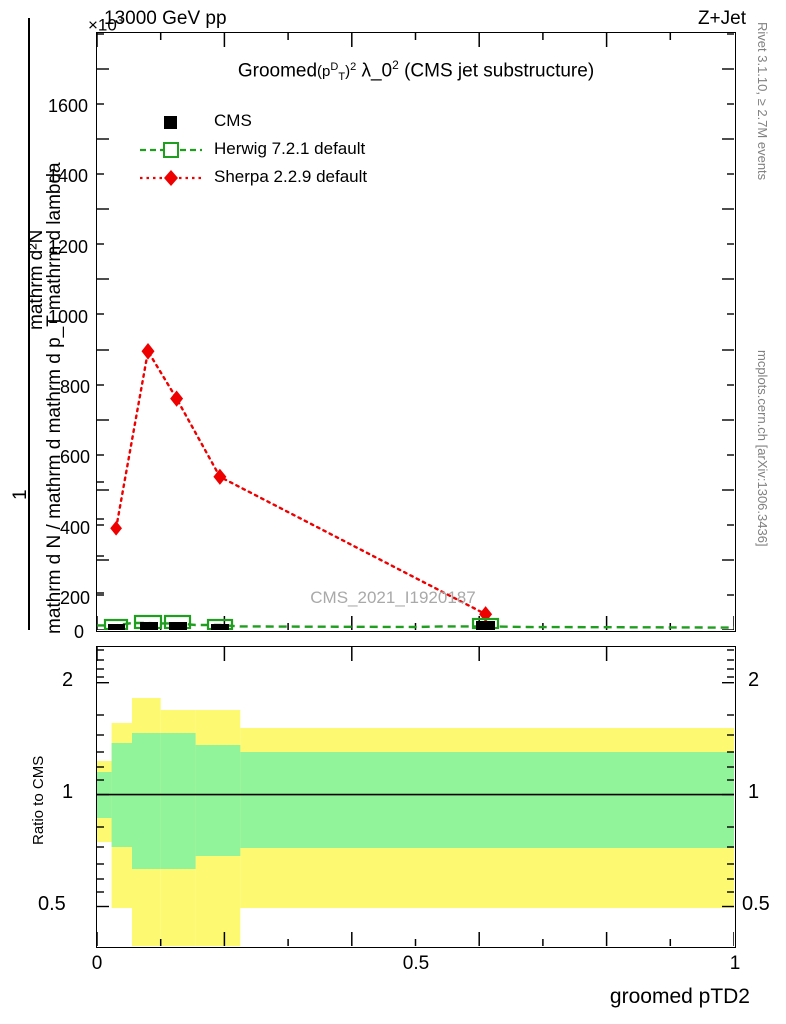 Image resolution: width=786 pixels, height=1024 pixels. What do you see at coordinates (171, 178) in the screenshot?
I see `sherpa-marker-icon` at bounding box center [171, 178].